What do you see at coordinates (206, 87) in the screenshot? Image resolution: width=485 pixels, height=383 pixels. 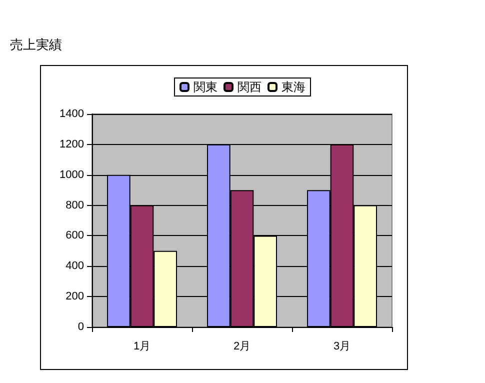 I see `legend-label: 関東` at bounding box center [206, 87].